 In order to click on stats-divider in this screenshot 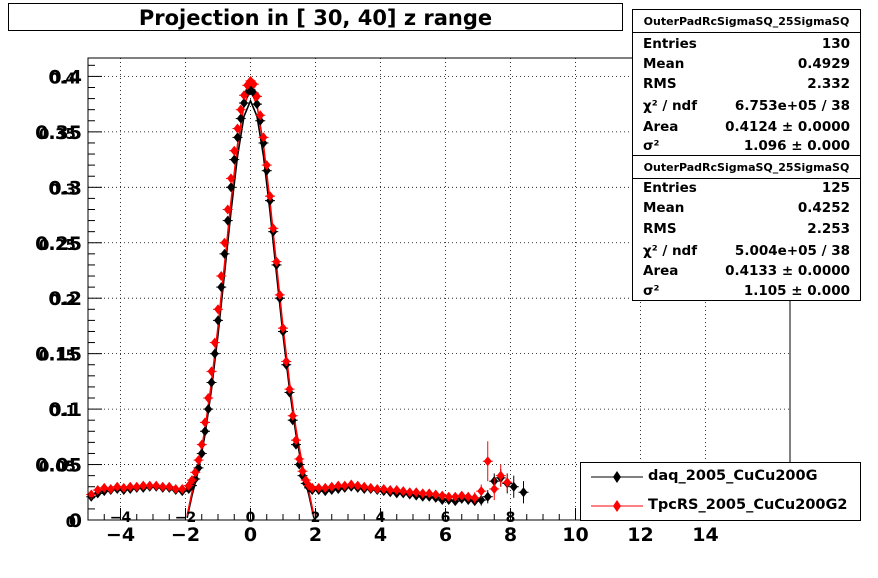, I will do `click(746, 32)`.